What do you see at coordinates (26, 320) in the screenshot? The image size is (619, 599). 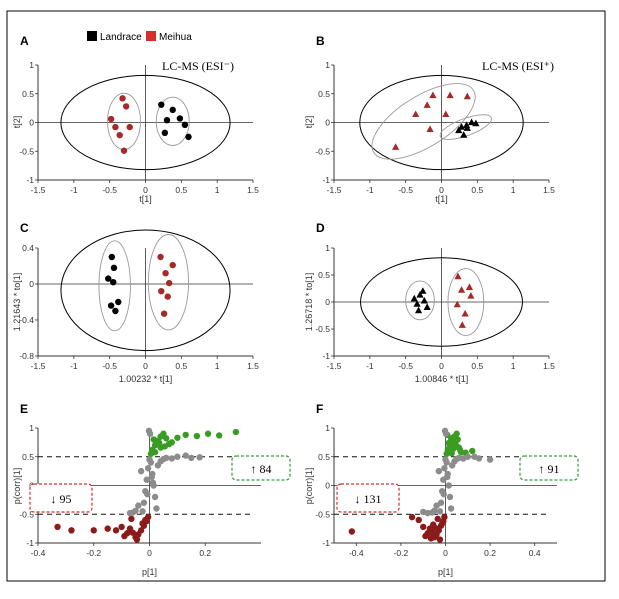 I see `y-tick-label: -0.4` at bounding box center [26, 320].